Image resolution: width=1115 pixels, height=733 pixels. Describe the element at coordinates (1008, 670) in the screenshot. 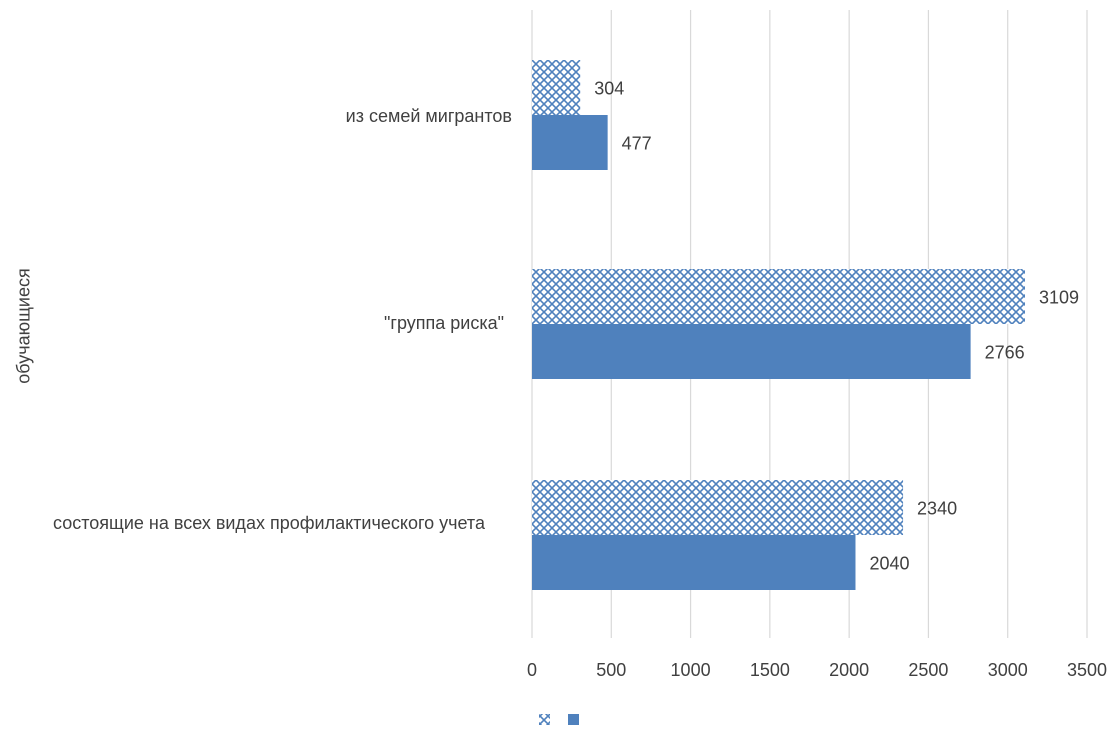

I see `x-tick-3000: 3000` at that location.